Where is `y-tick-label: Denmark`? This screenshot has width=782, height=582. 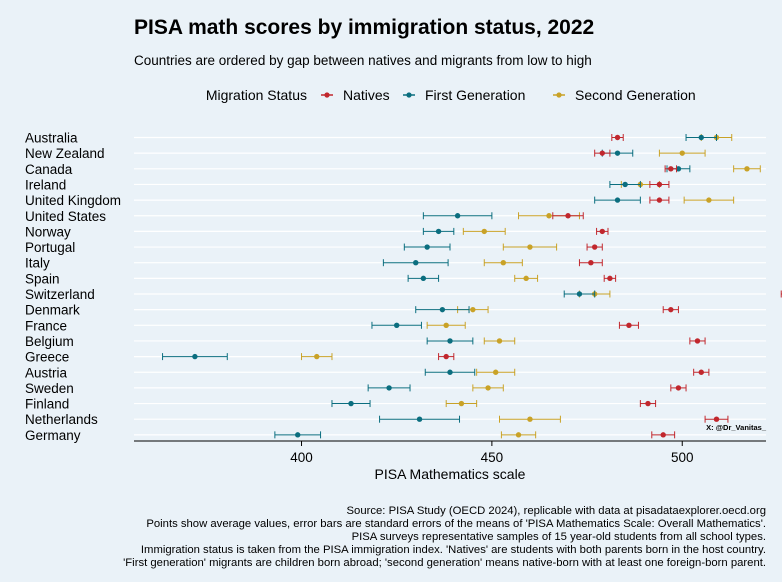
y-tick-label: Denmark is located at coordinates (52, 310).